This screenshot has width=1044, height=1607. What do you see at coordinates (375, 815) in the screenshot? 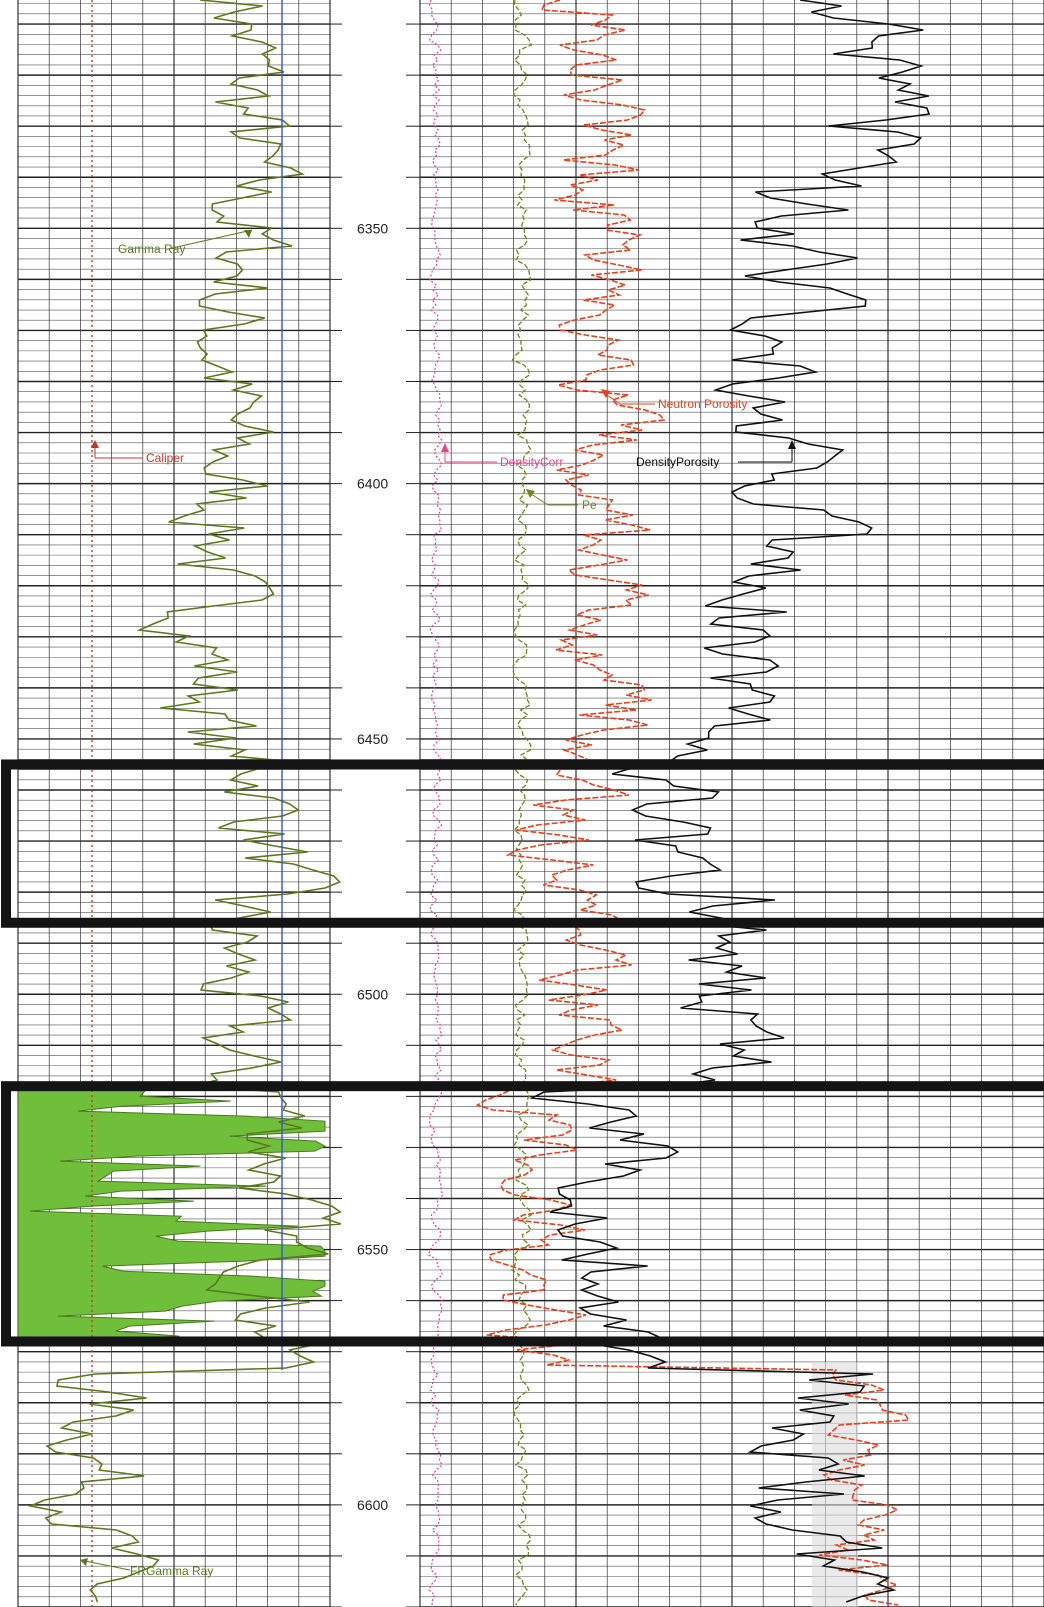
I see `depth-track: 6350 6400 6450 6500 6550 6600` at bounding box center [375, 815].